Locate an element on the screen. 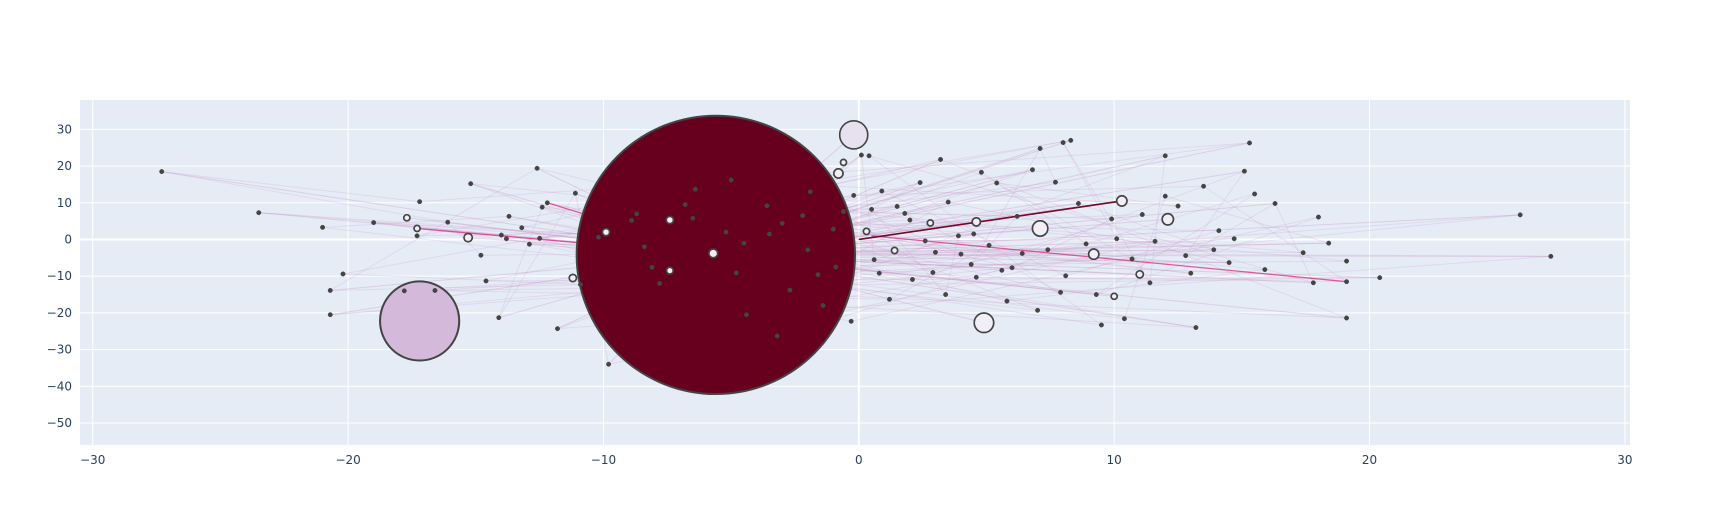  y-tick-label: −40 is located at coordinates (59, 386).